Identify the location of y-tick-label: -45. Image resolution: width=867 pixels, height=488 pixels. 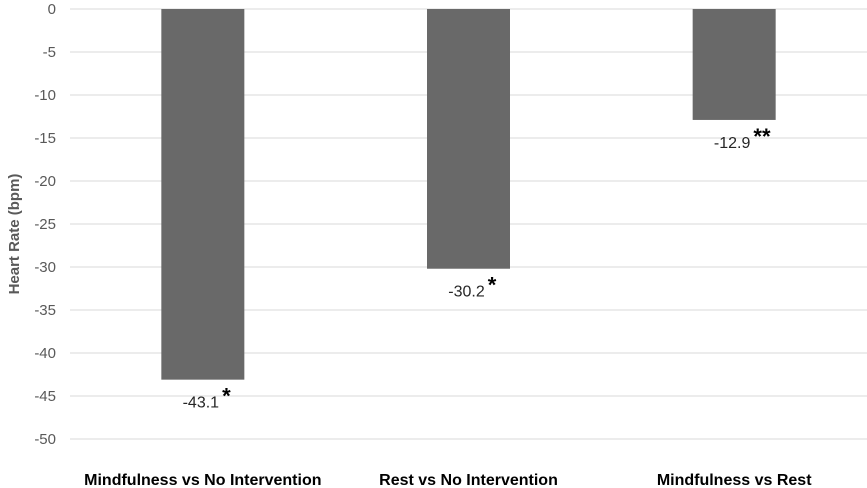
(45, 396).